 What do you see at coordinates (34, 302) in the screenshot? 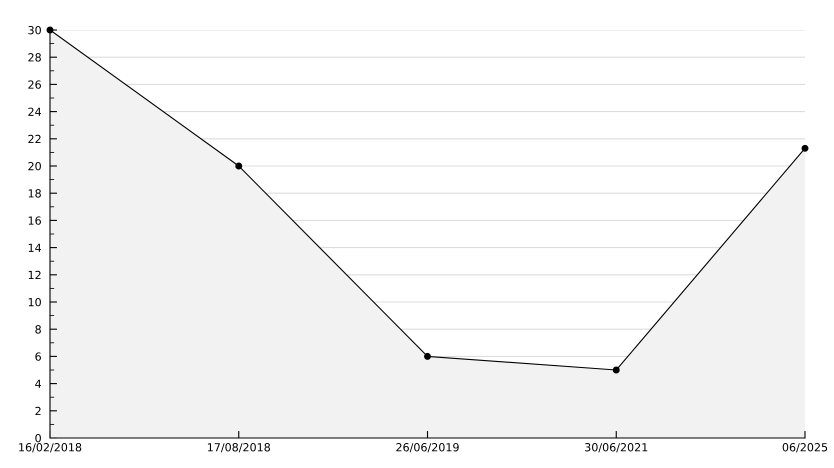
I see `y-tick-label: 10` at bounding box center [34, 302].